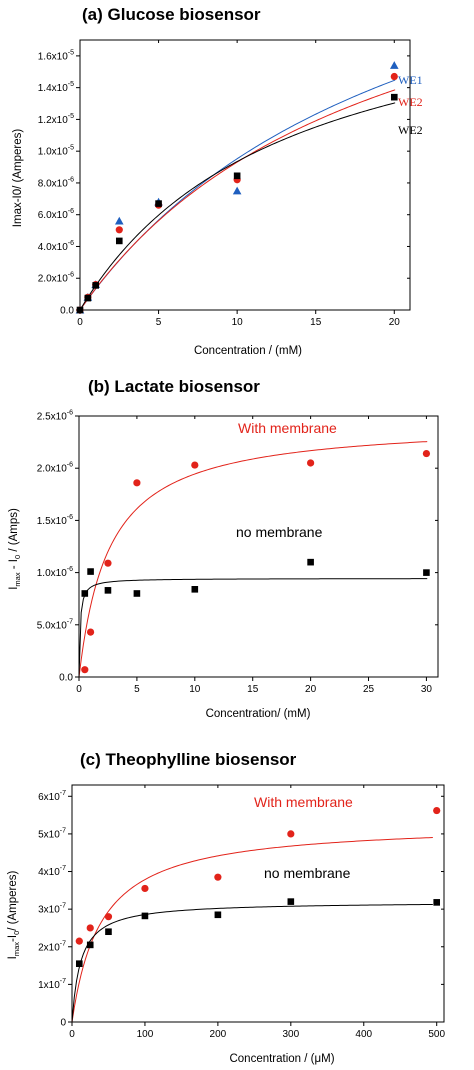 The width and height of the screenshot is (474, 1070). What do you see at coordinates (427, 689) in the screenshot?
I see `x-tick-label: 30` at bounding box center [427, 689].